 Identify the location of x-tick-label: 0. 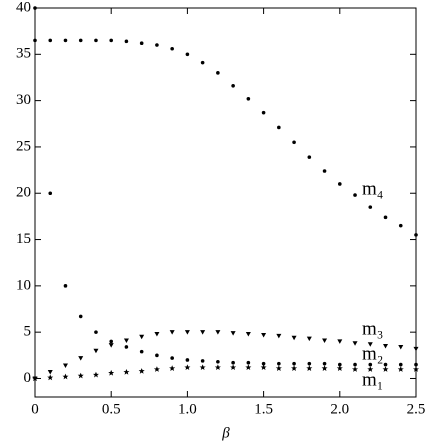
(35, 409).